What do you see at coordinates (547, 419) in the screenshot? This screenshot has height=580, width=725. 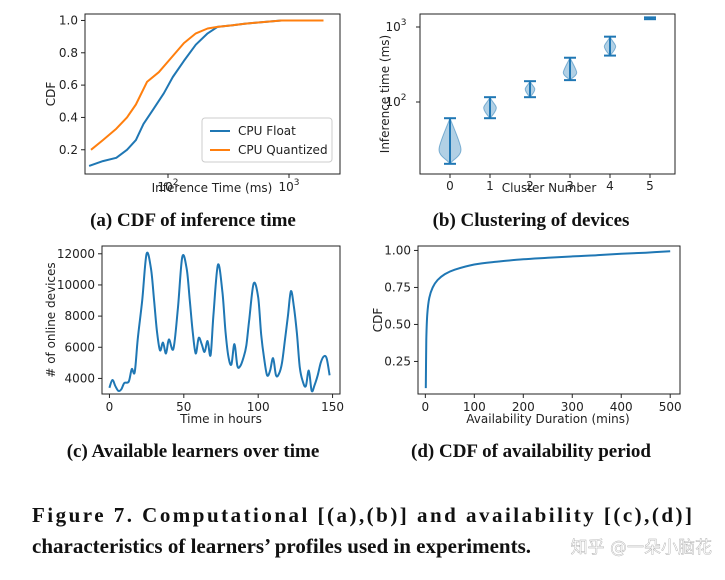 I see `d-x-axis-label: Availability Duration (mins)` at bounding box center [547, 419].